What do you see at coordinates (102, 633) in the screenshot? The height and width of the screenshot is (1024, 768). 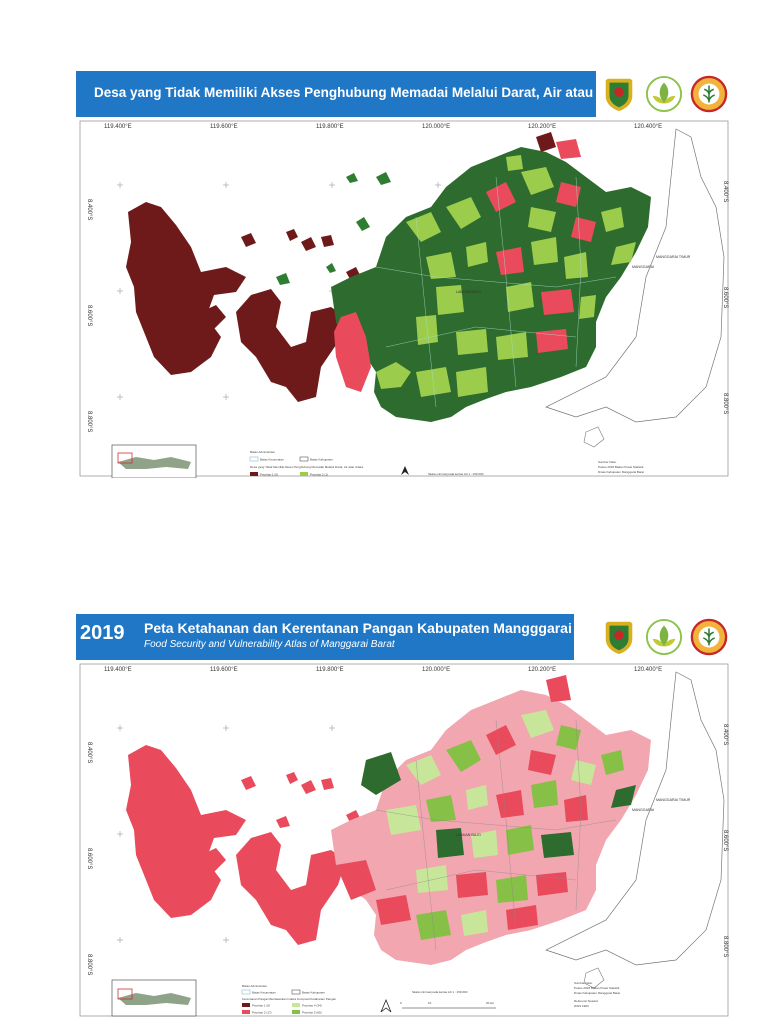 I see `atlas-year: 2019` at bounding box center [102, 633].